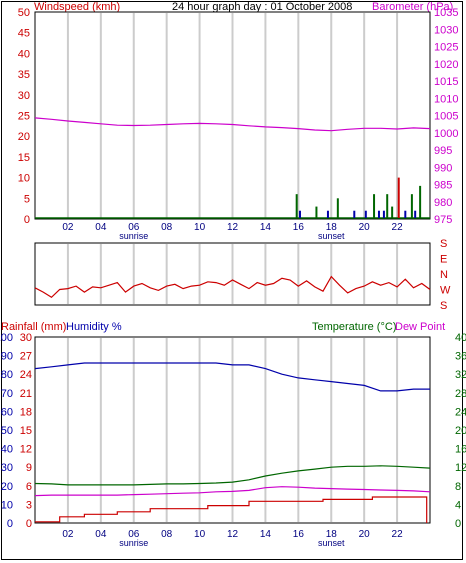 Image resolution: width=466 pixels, height=563 pixels. What do you see at coordinates (27, 220) in the screenshot?
I see `windspeed-tick-label: 0` at bounding box center [27, 220].